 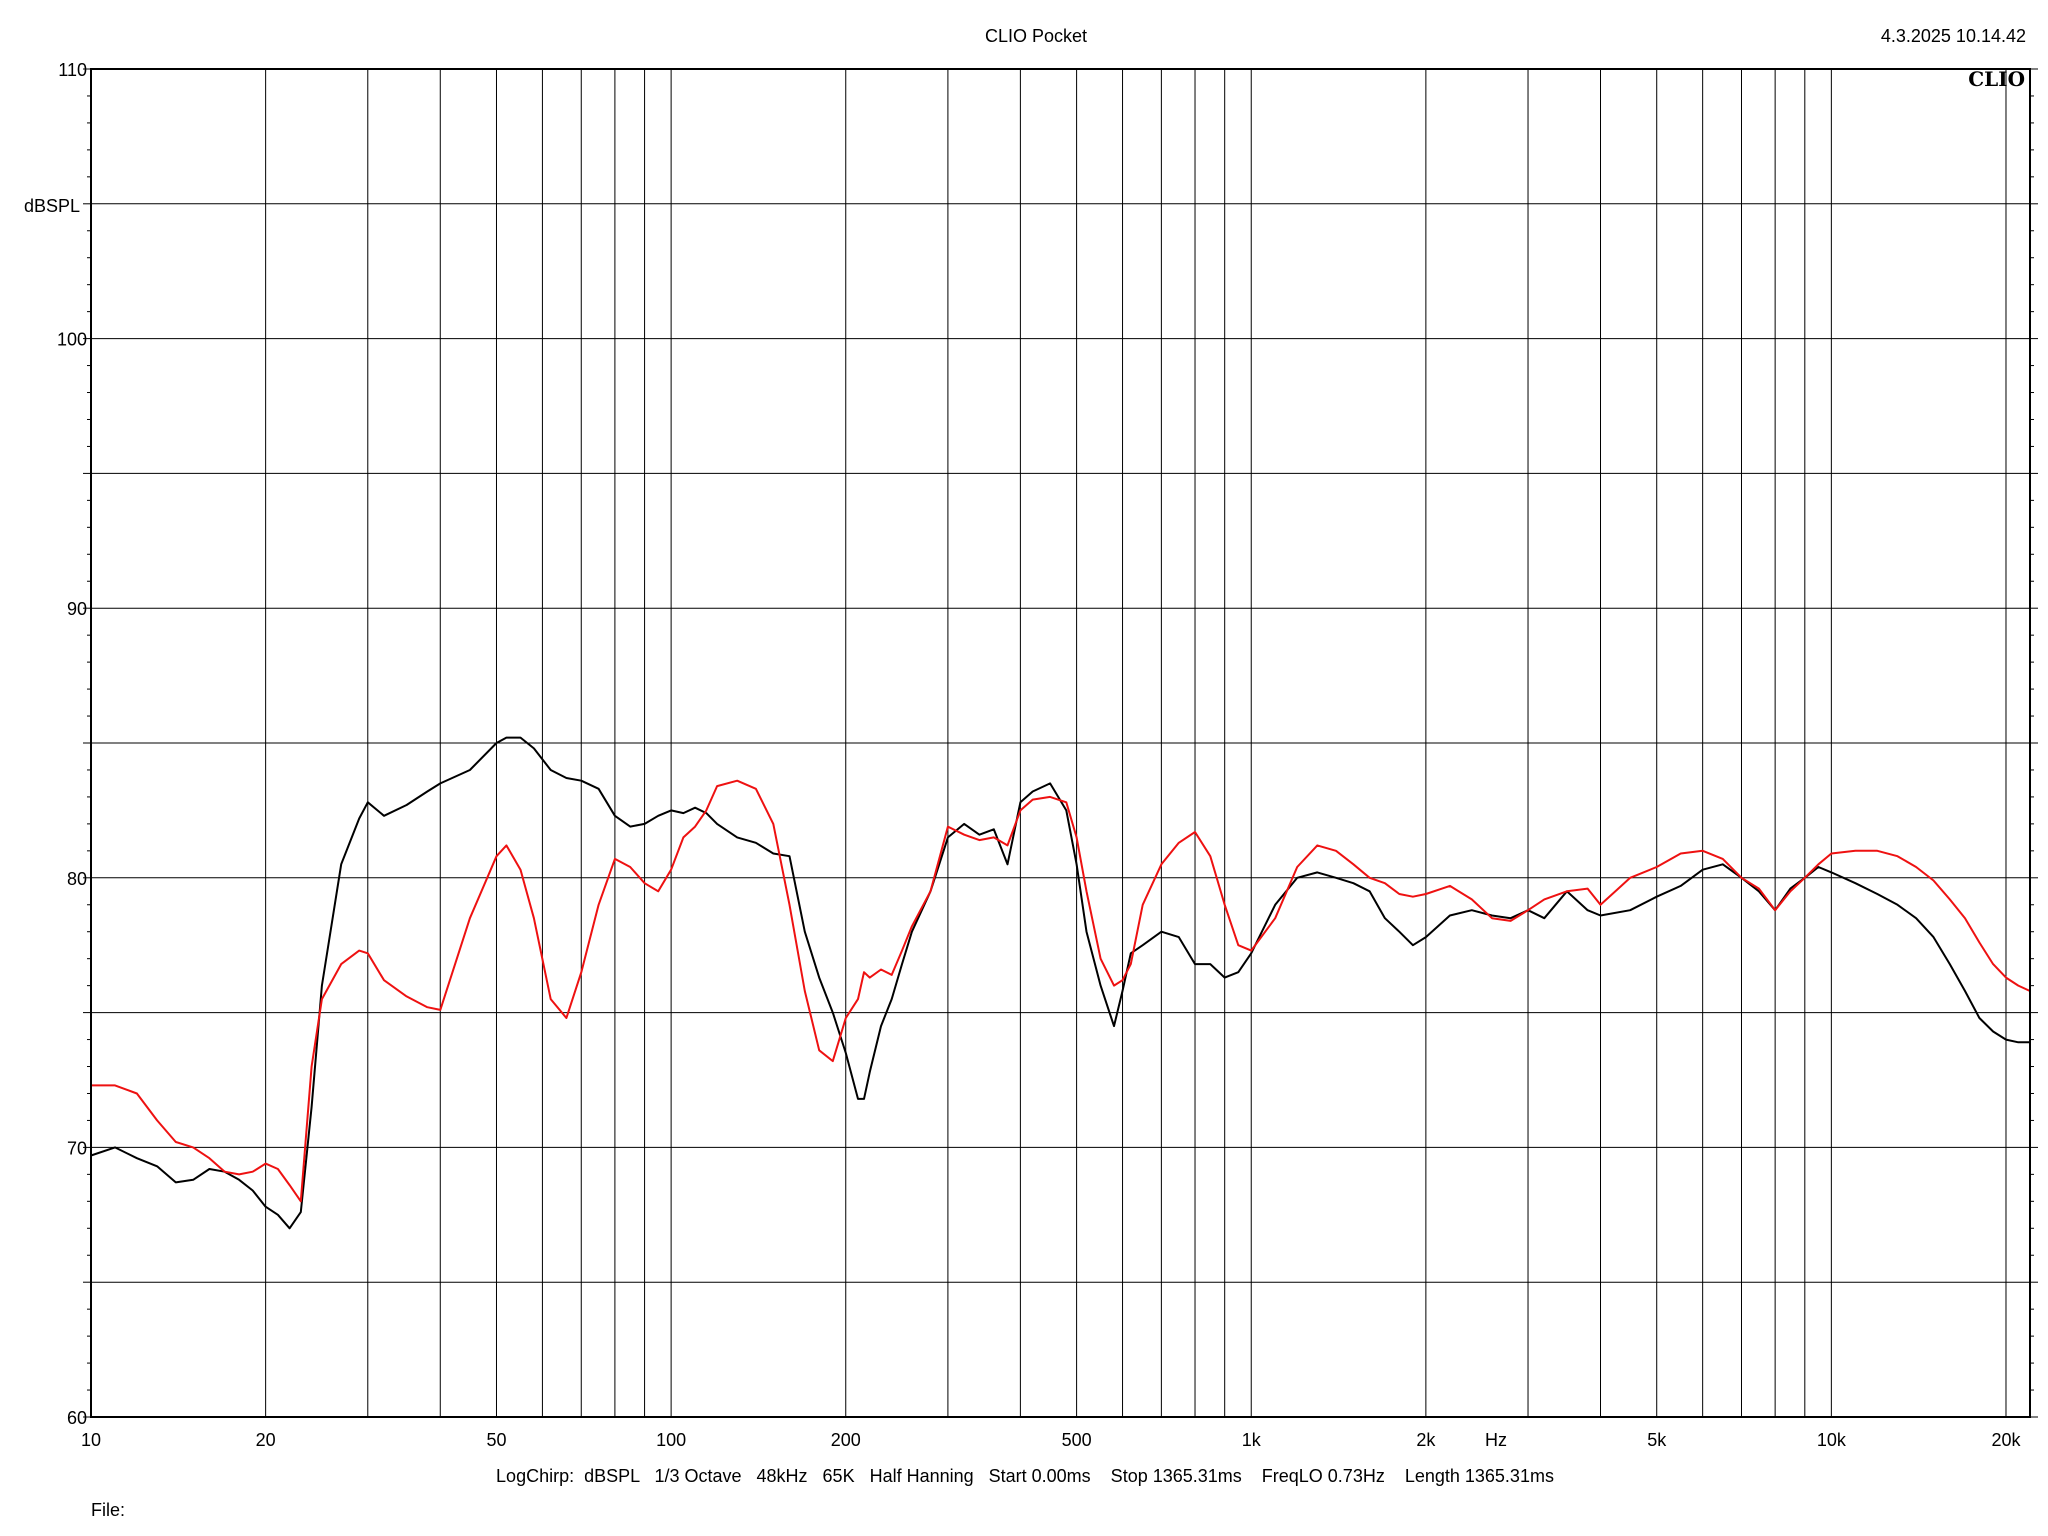 I want to click on x-tick-label: 10, so click(x=91, y=1440).